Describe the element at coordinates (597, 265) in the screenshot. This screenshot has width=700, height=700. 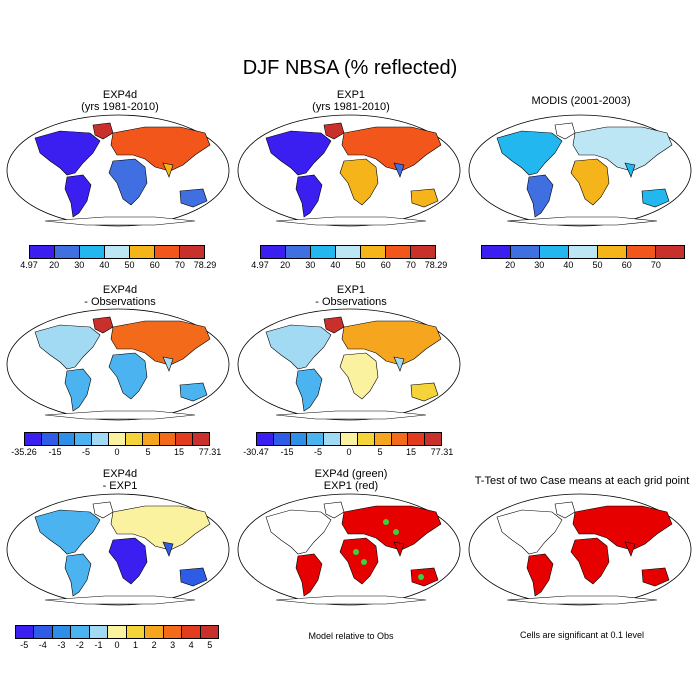
I see `tick-label: 50` at that location.